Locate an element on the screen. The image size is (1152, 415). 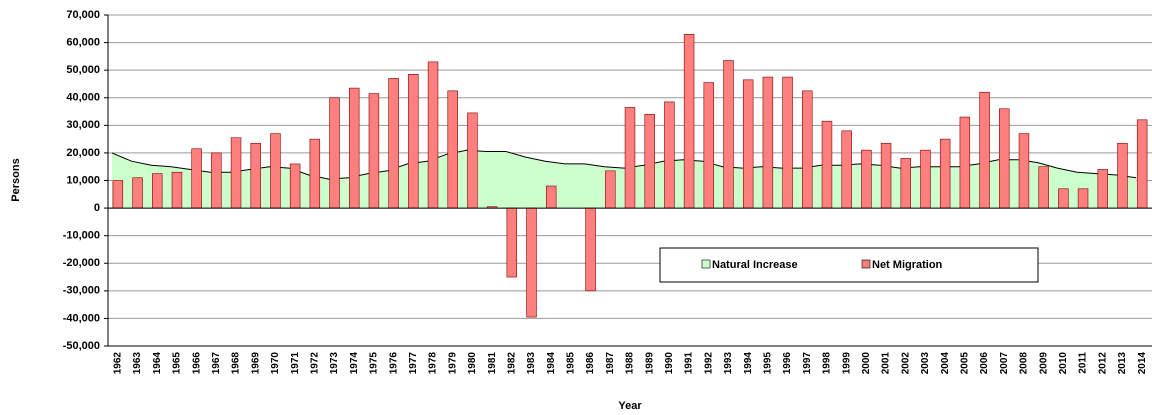
x-tick-label: 1964 is located at coordinates (157, 363).